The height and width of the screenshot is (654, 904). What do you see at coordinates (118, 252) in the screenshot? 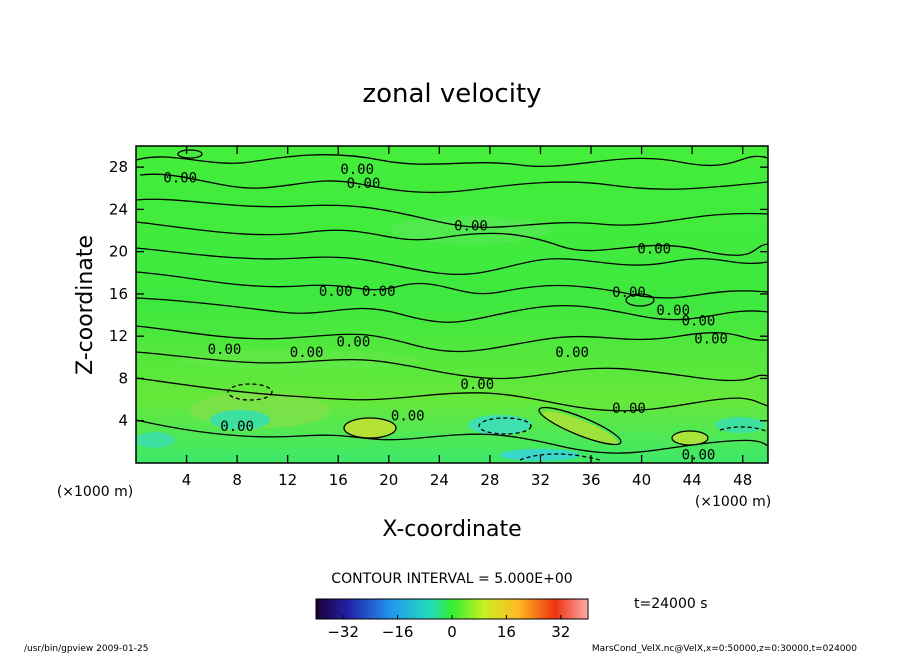
I see `y-tick-label: 20` at bounding box center [118, 252].